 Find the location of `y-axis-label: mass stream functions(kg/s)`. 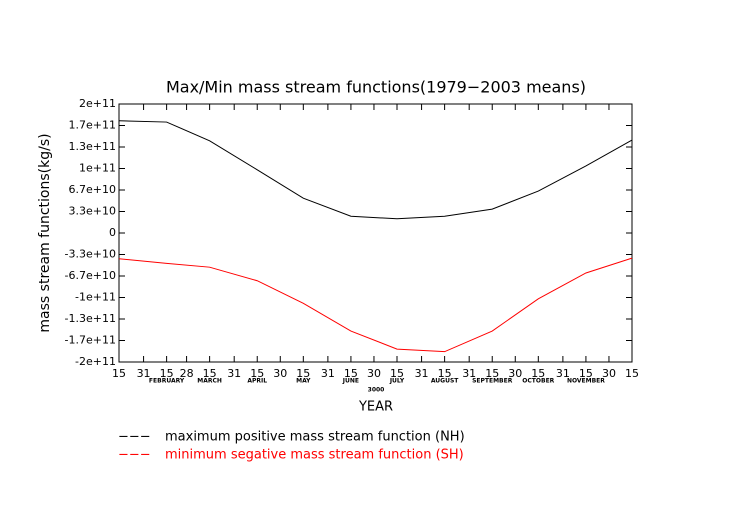

y-axis-label: mass stream functions(kg/s) is located at coordinates (45, 232).